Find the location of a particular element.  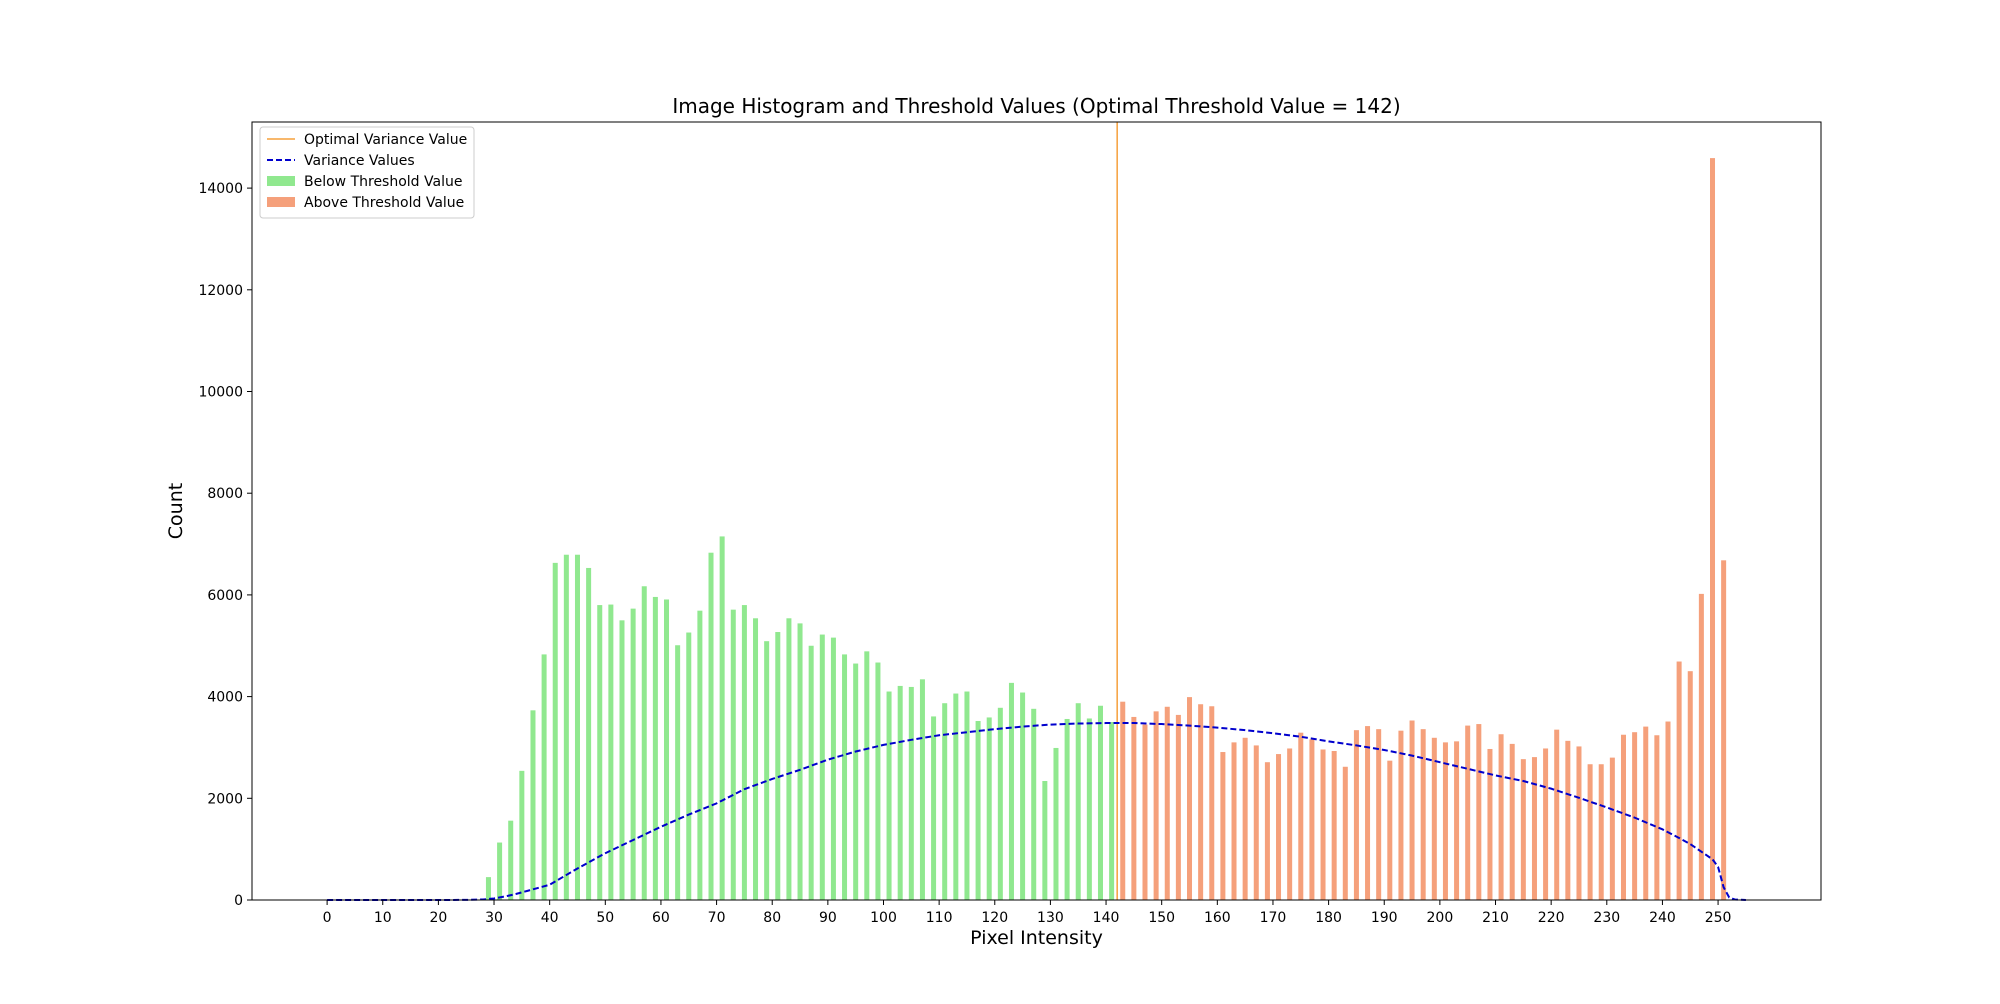

x-tick-label-200: 200 is located at coordinates (1440, 918).